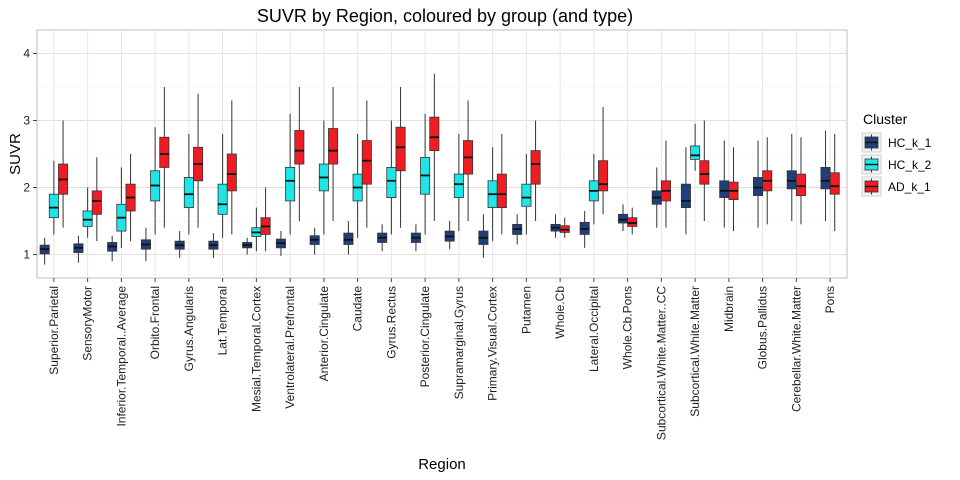 The width and height of the screenshot is (960, 480). What do you see at coordinates (526, 310) in the screenshot?
I see `x-tick-label: Putamen` at bounding box center [526, 310].